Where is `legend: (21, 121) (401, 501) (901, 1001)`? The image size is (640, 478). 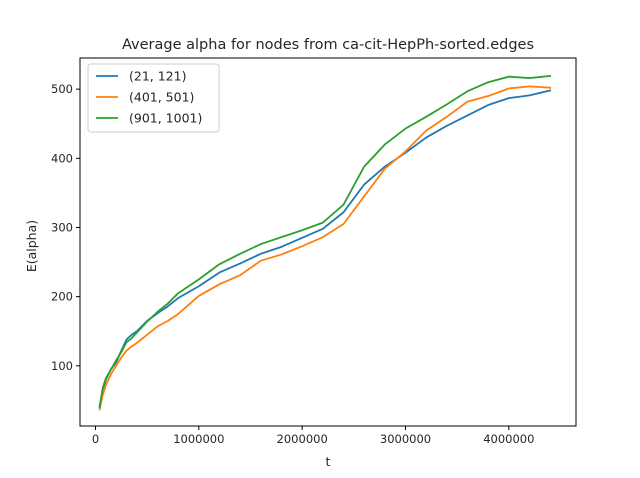 legend: (21, 121) (401, 501) (901, 1001) is located at coordinates (153, 98).